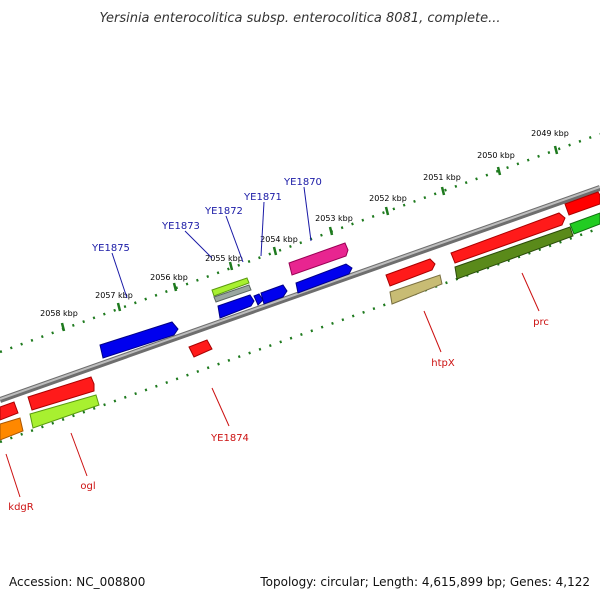 The height and width of the screenshot is (600, 600). Describe the element at coordinates (584, 223) in the screenshot. I see `gene-feature-green-right` at that location.